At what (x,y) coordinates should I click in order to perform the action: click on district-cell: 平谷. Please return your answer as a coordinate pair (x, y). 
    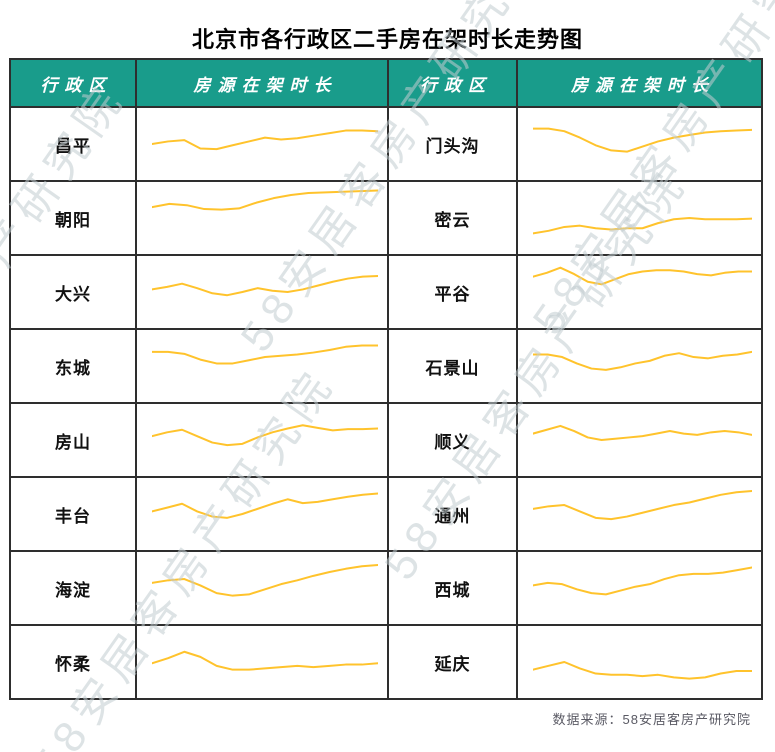
    Looking at the image, I should click on (452, 292).